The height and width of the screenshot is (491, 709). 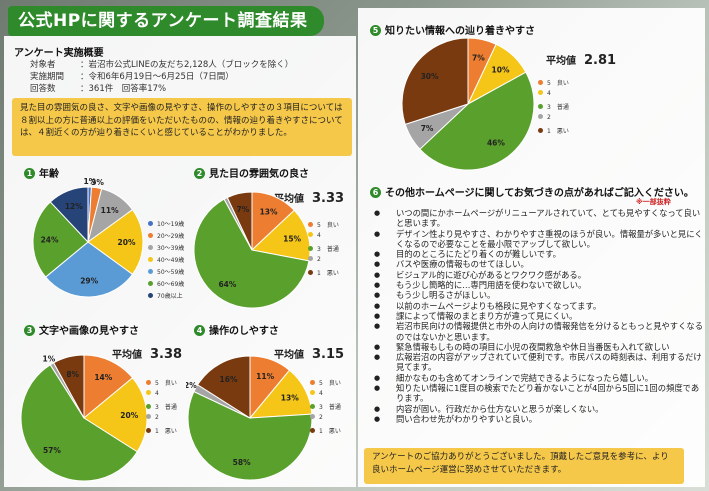 I want to click on legend-label: 60～69歳, so click(x=171, y=284).